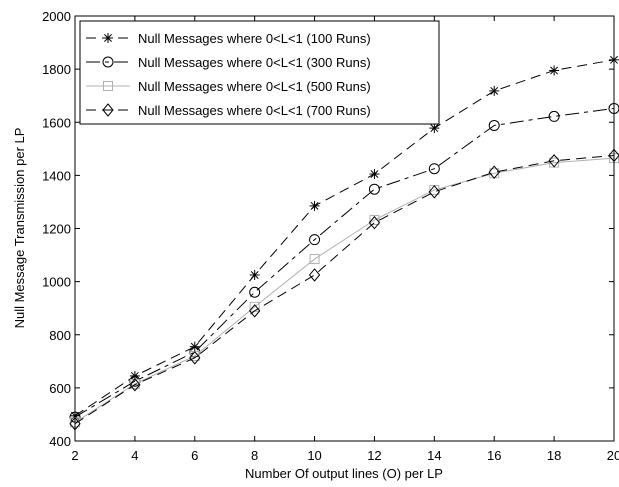  I want to click on y-tick-label: 1800, so click(56, 69).